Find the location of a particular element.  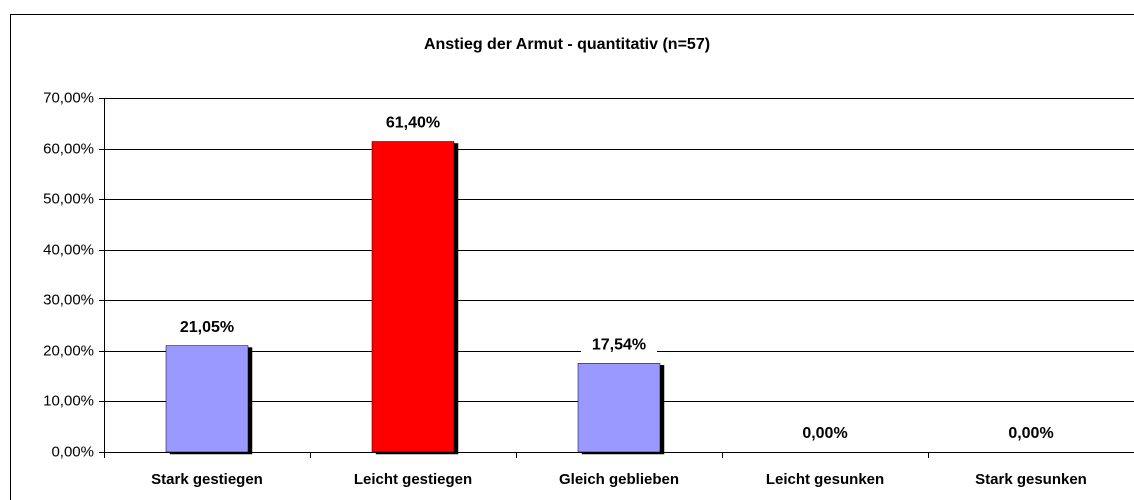

value-label: 21,05% is located at coordinates (207, 327).